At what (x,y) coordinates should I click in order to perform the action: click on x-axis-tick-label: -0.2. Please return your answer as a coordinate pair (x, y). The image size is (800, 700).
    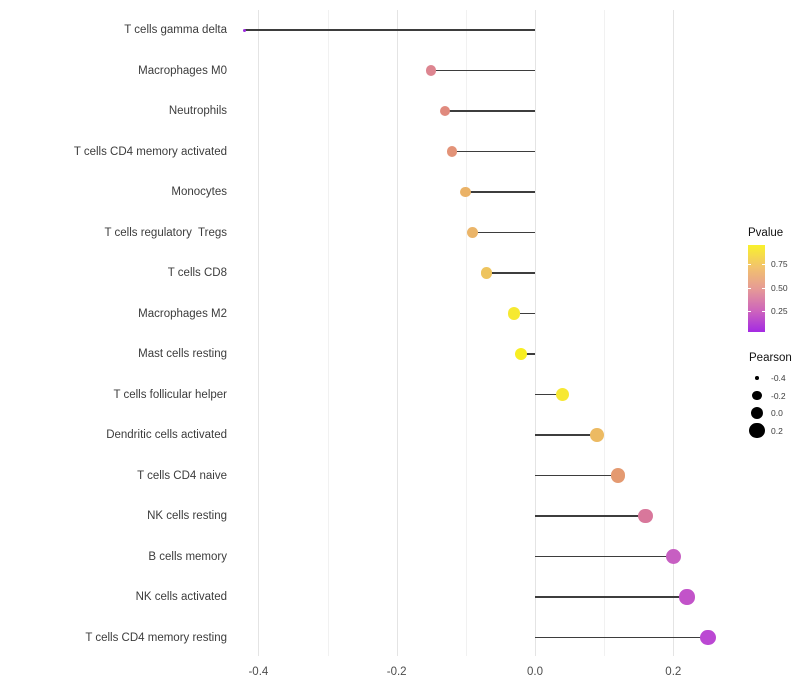
    Looking at the image, I should click on (396, 672).